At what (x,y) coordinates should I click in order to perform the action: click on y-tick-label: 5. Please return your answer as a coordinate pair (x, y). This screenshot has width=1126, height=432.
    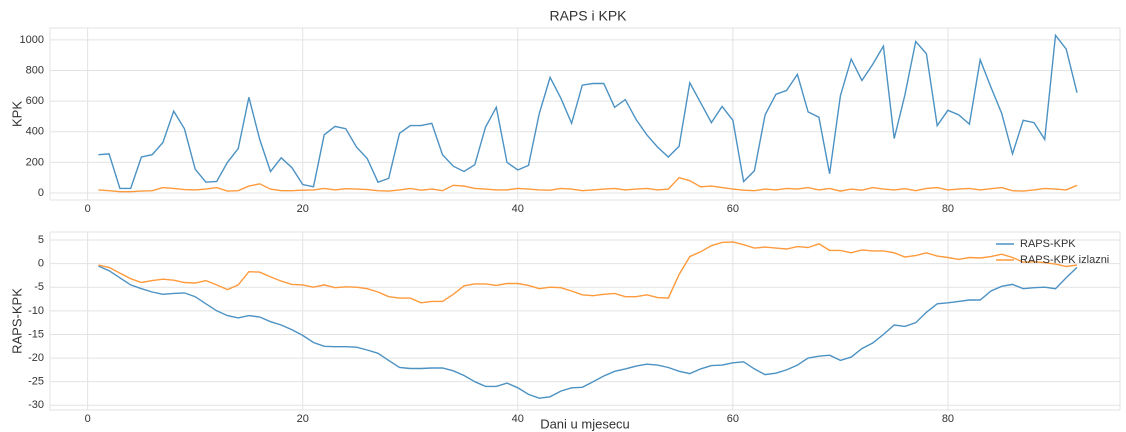
    Looking at the image, I should click on (41, 240).